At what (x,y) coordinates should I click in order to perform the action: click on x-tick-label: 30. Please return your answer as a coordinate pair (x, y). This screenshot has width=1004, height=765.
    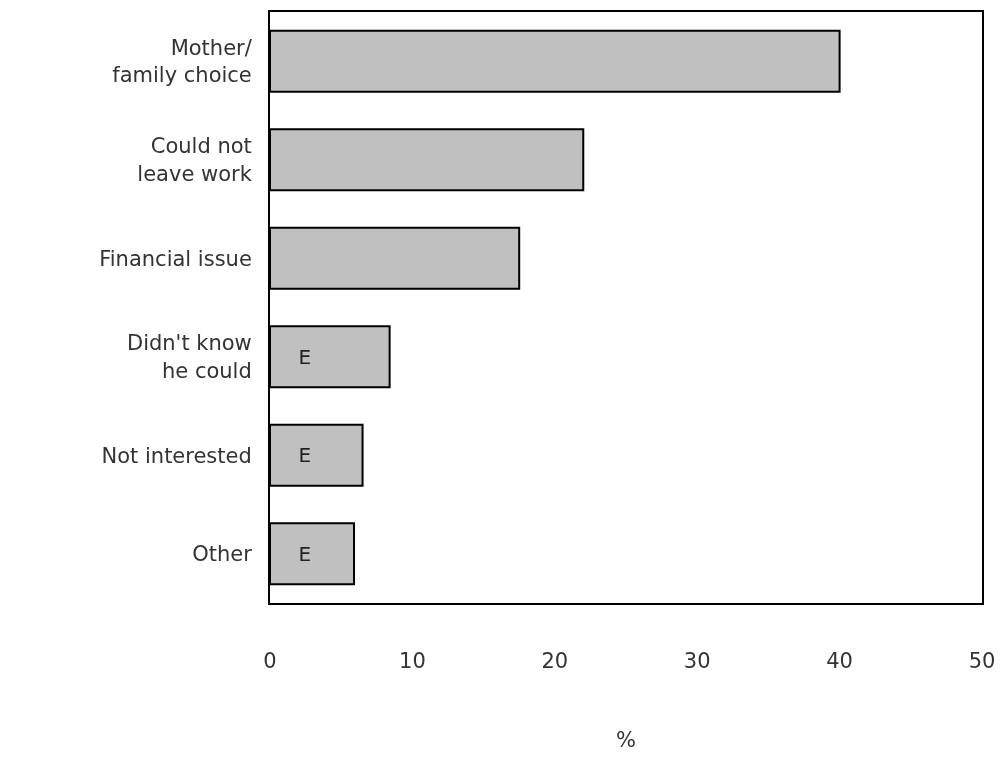
    Looking at the image, I should click on (697, 661).